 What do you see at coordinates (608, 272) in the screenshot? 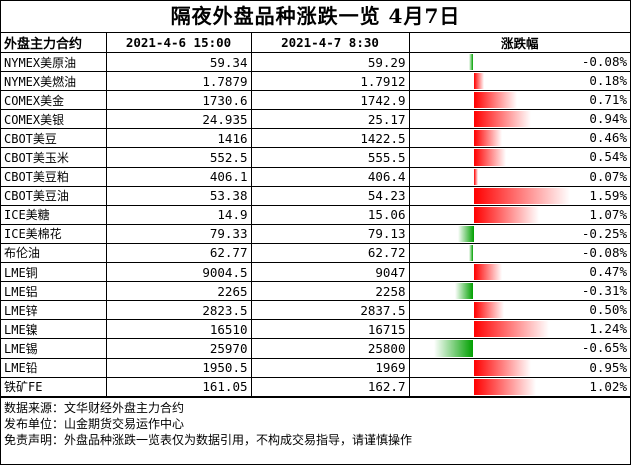
I see `change-percent: 0.47%` at bounding box center [608, 272].